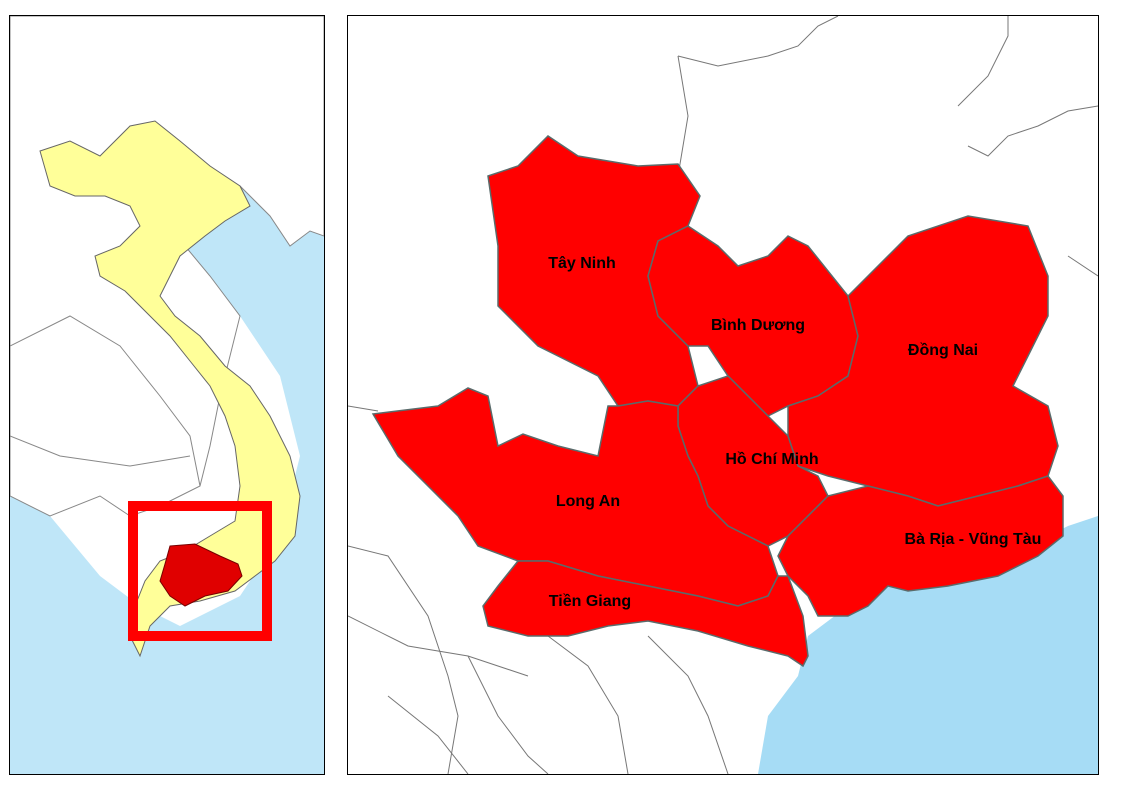  Describe the element at coordinates (590, 601) in the screenshot. I see `label-tien-giang: Tiền Giang` at that location.